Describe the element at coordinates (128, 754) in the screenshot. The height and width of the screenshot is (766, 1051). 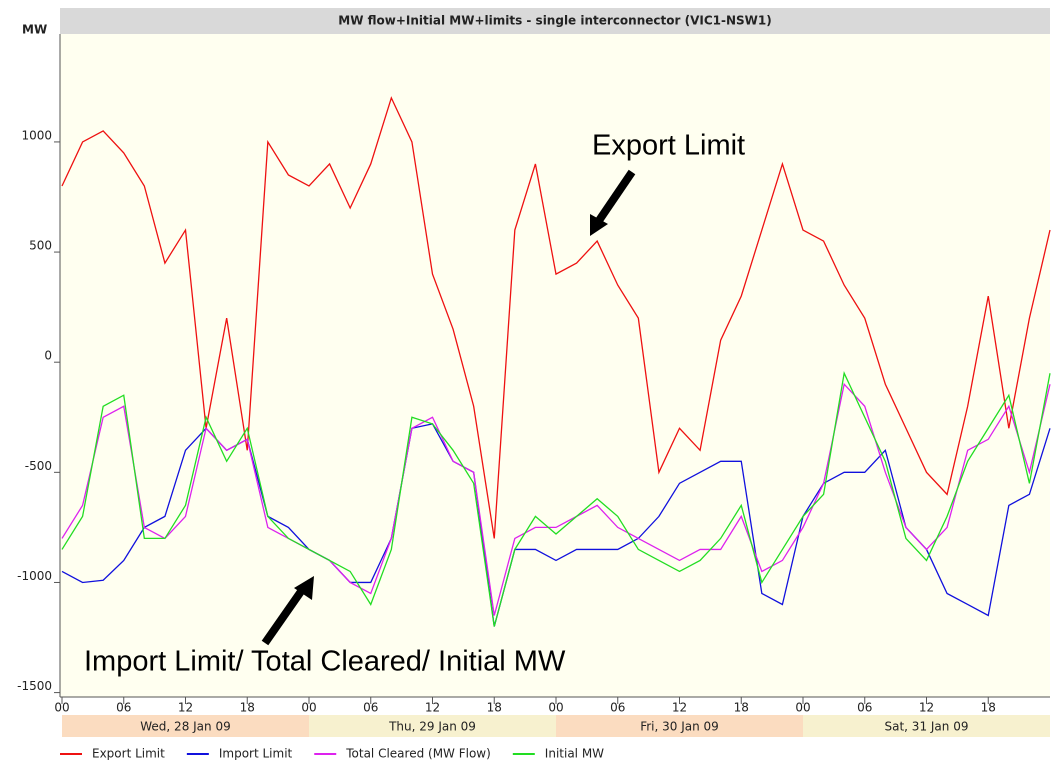
I see `legend-label: Export Limit` at that location.